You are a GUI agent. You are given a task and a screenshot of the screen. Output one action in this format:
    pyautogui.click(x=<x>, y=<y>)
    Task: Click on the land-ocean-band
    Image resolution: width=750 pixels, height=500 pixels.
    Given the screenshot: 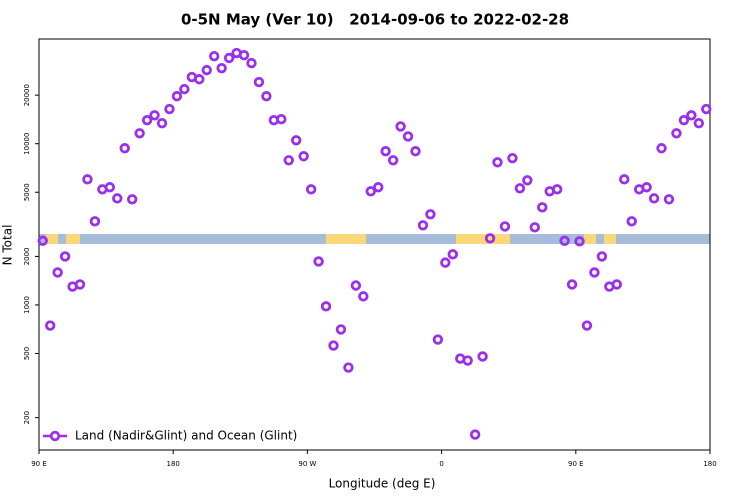 What is the action you would take?
    pyautogui.click(x=374, y=239)
    